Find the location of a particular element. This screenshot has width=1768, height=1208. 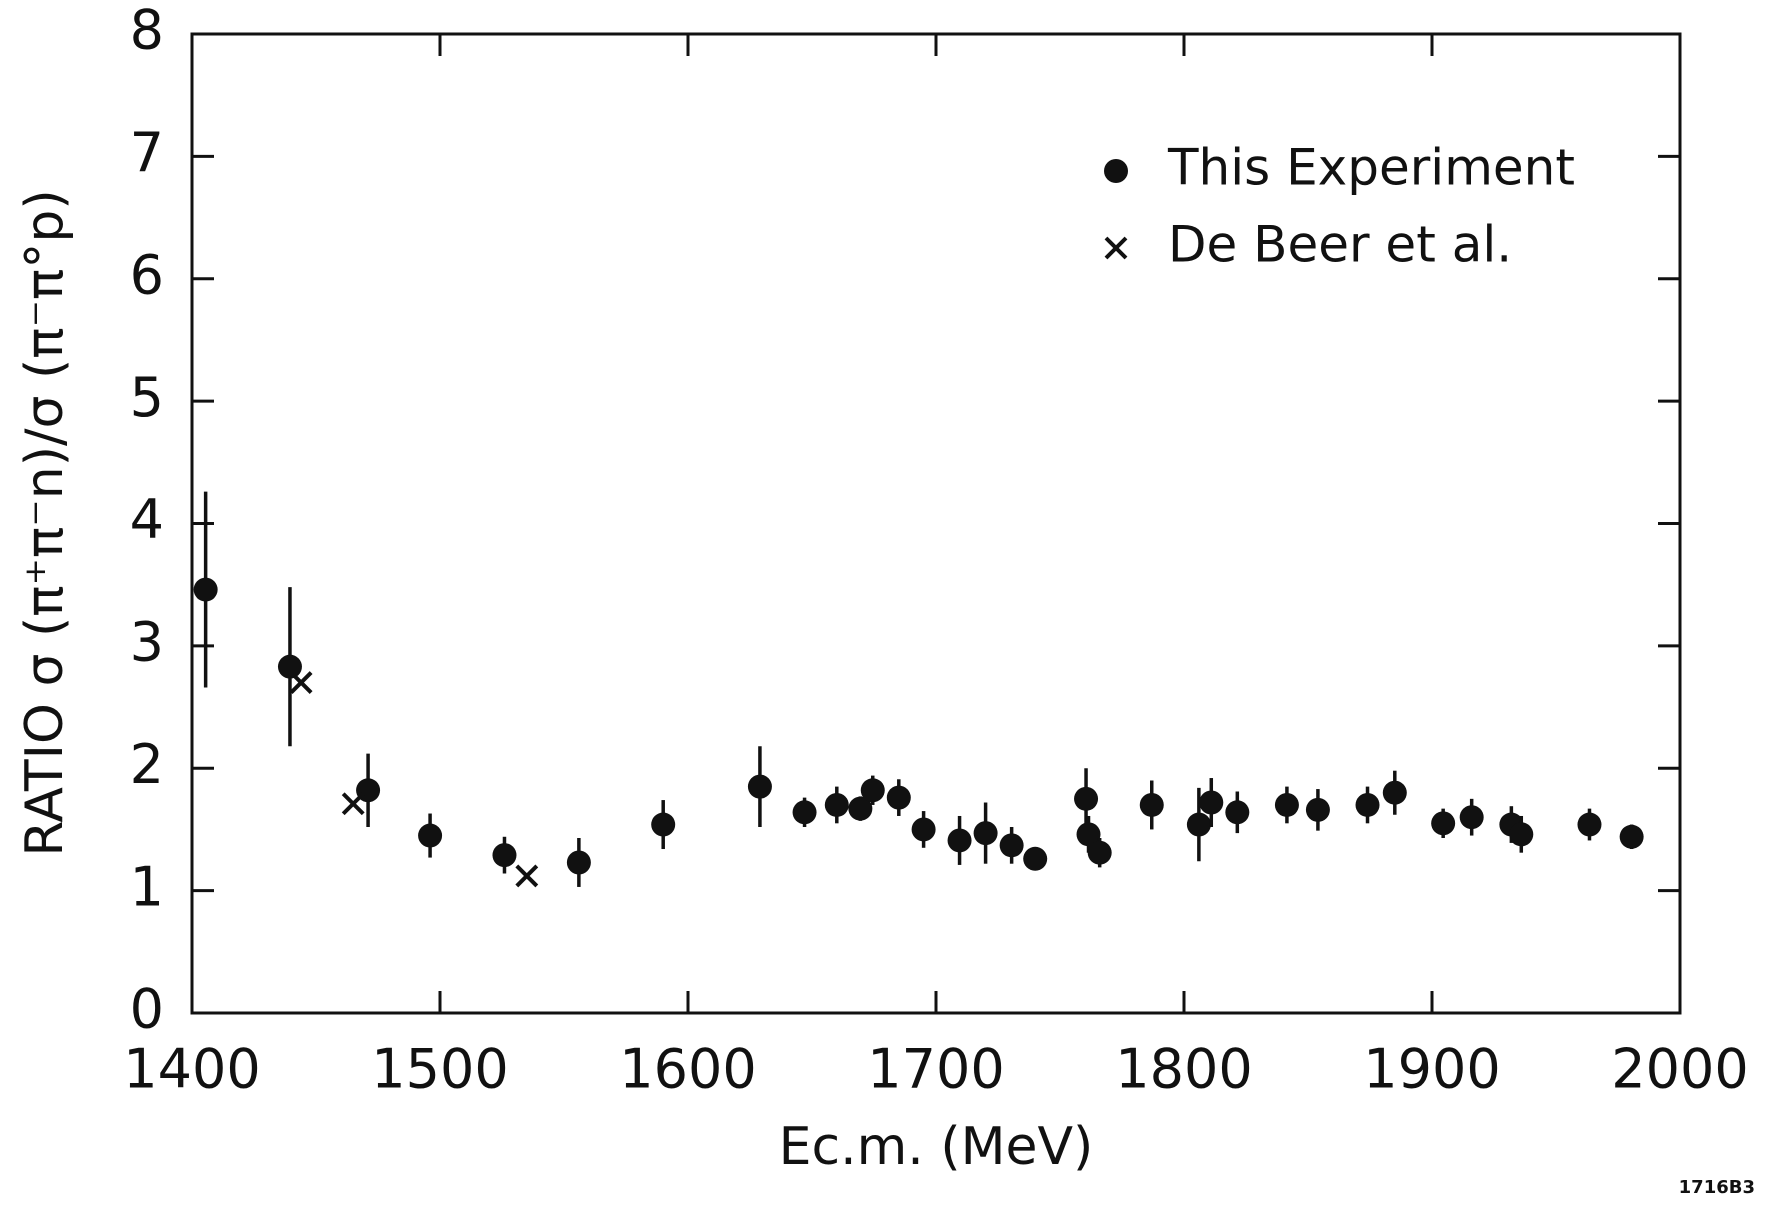

legend-label: This Experiment is located at coordinates (1371, 168).